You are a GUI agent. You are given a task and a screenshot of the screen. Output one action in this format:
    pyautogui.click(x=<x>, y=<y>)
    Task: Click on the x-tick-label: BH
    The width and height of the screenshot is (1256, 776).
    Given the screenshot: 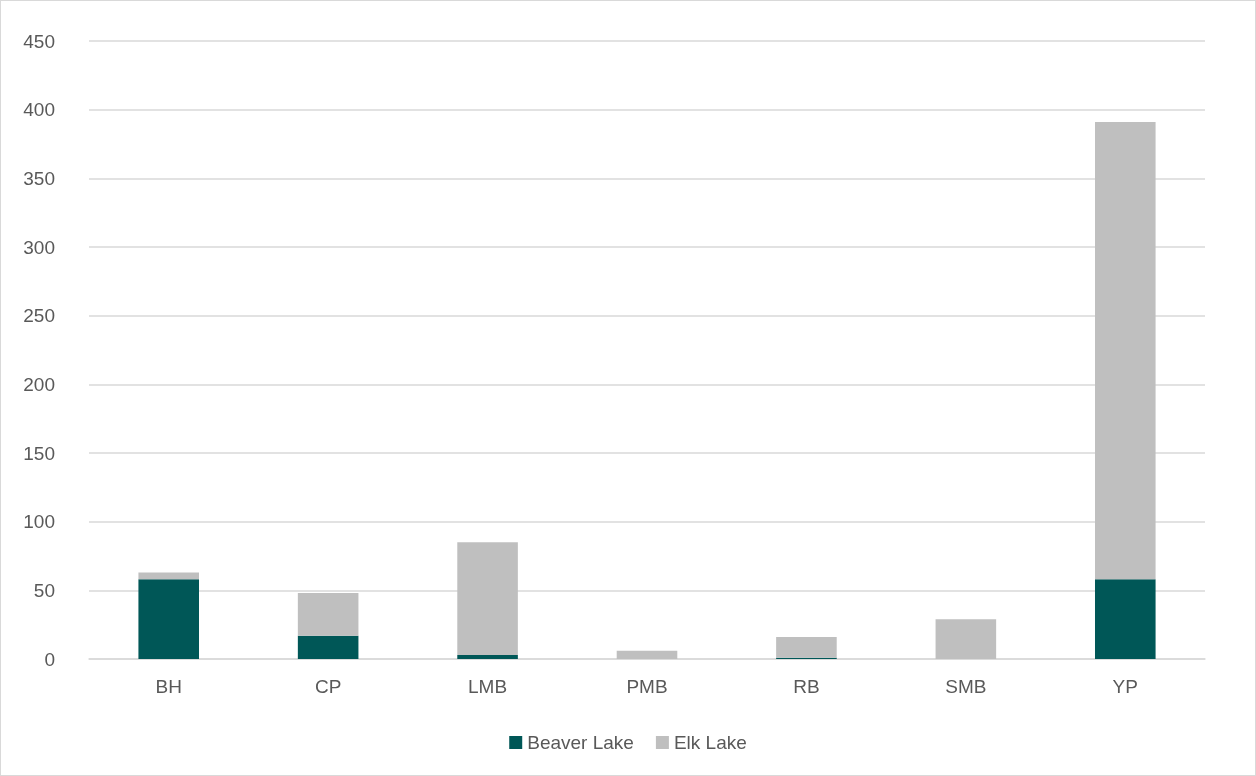 What is the action you would take?
    pyautogui.click(x=168, y=686)
    